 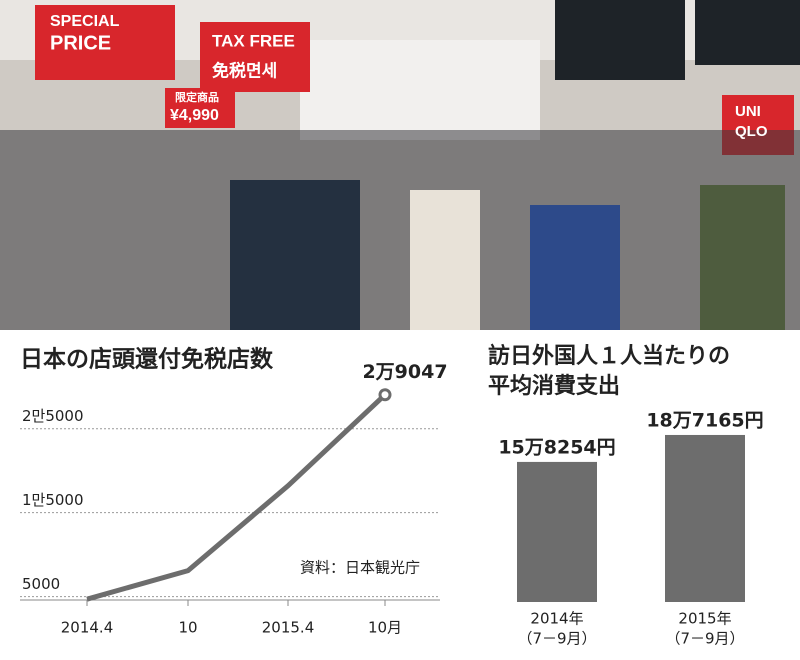 What do you see at coordinates (197, 97) in the screenshot?
I see `sign-text: 限定商品` at bounding box center [197, 97].